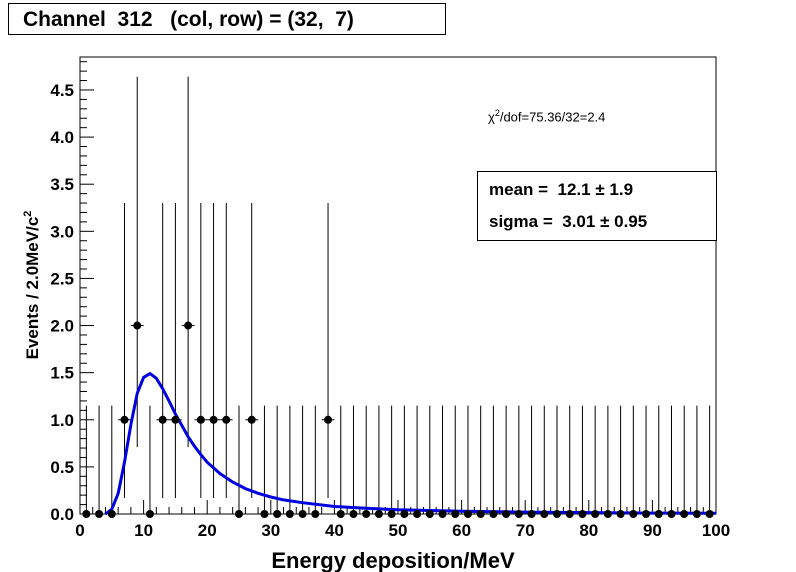 This screenshot has width=796, height=572. Describe the element at coordinates (588, 530) in the screenshot. I see `x-tick-label: 80` at that location.